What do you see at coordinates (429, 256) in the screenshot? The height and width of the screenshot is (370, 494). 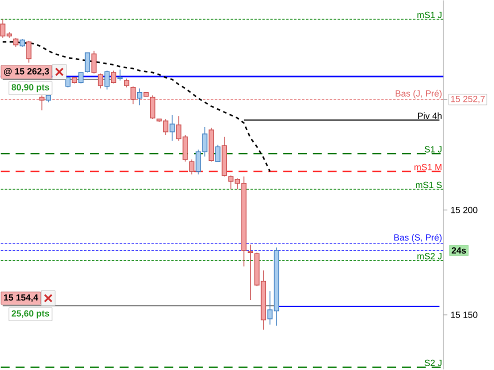 I see `ref-line-label: mS2 J` at bounding box center [429, 256].